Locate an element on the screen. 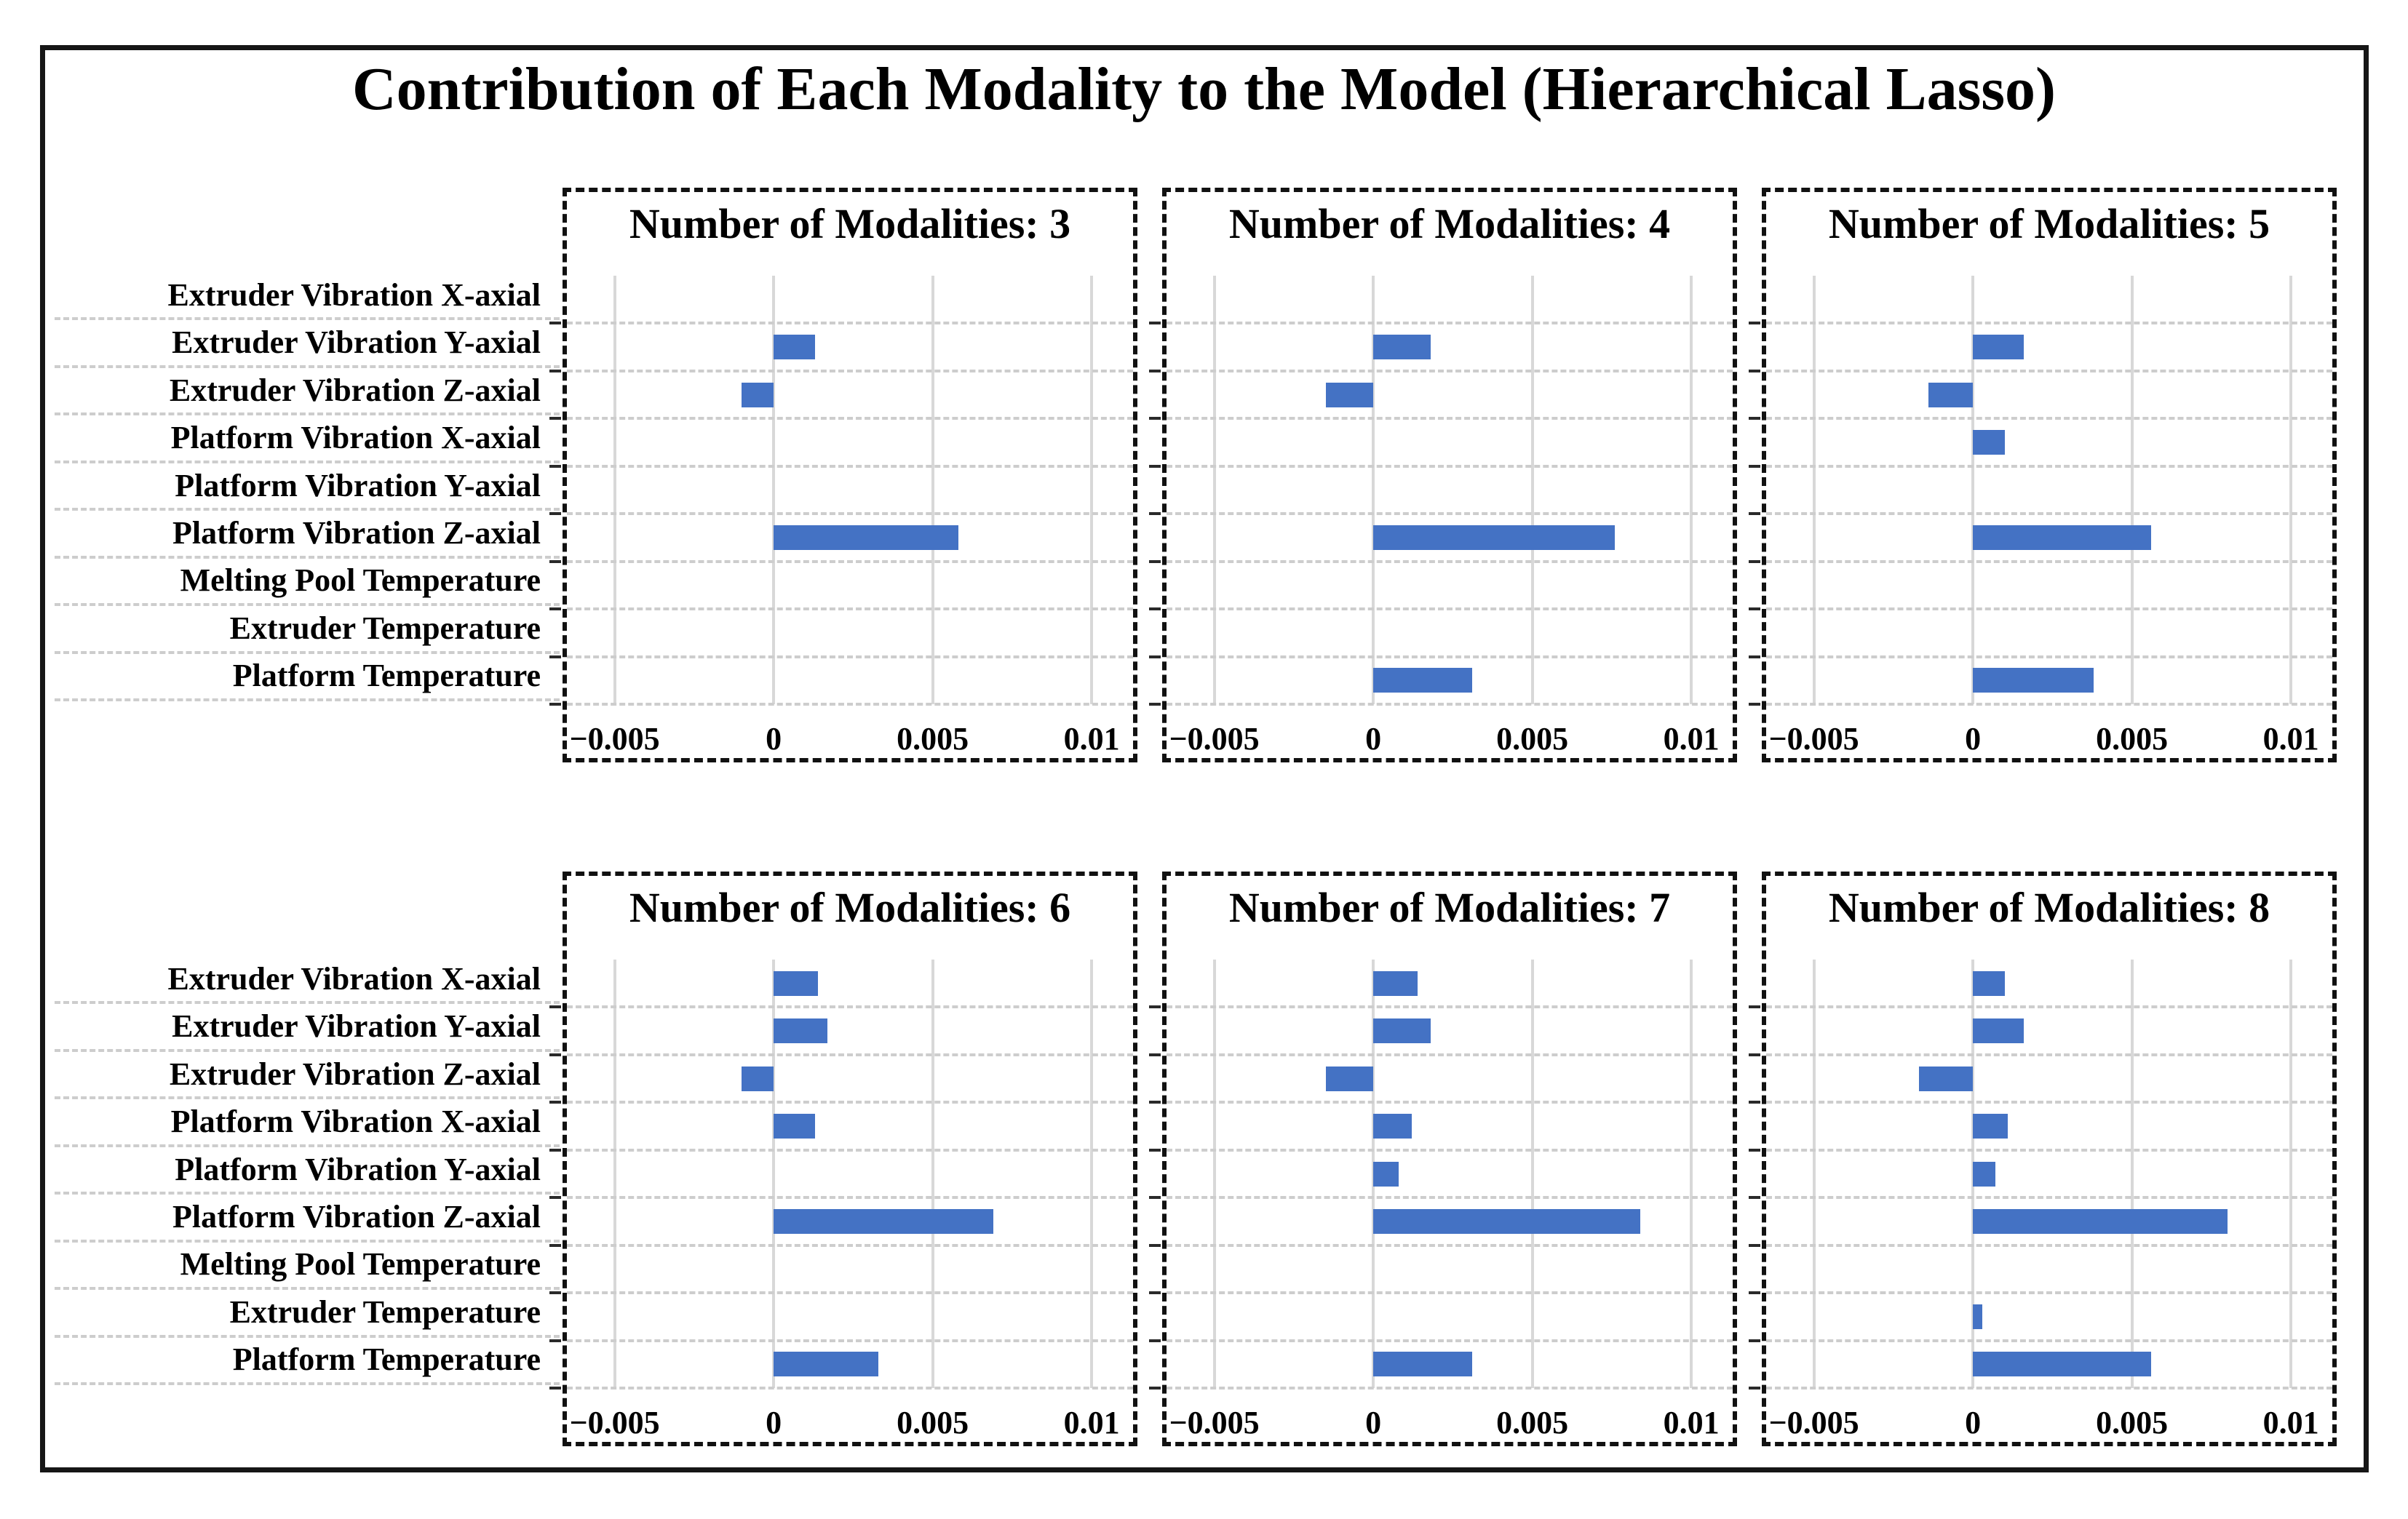 The height and width of the screenshot is (1519, 2408). category-label-platform-vibration-x-axial: Platform Vibration X-axial is located at coordinates (355, 1122).